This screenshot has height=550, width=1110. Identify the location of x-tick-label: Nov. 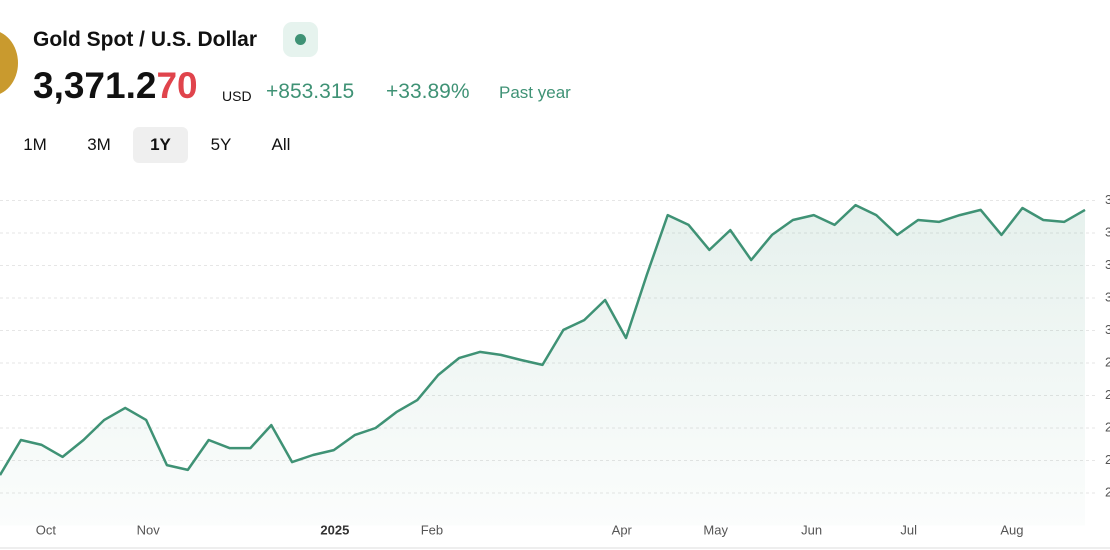
(149, 529).